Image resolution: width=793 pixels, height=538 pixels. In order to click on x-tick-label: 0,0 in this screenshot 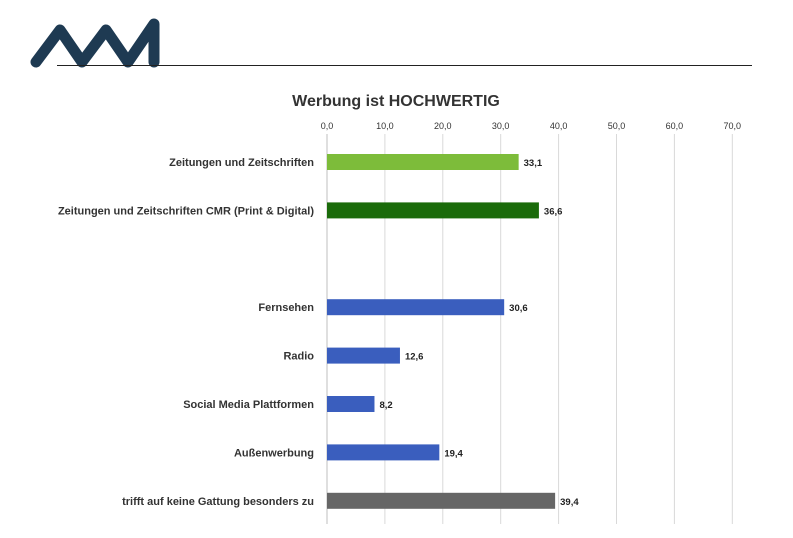, I will do `click(327, 126)`.